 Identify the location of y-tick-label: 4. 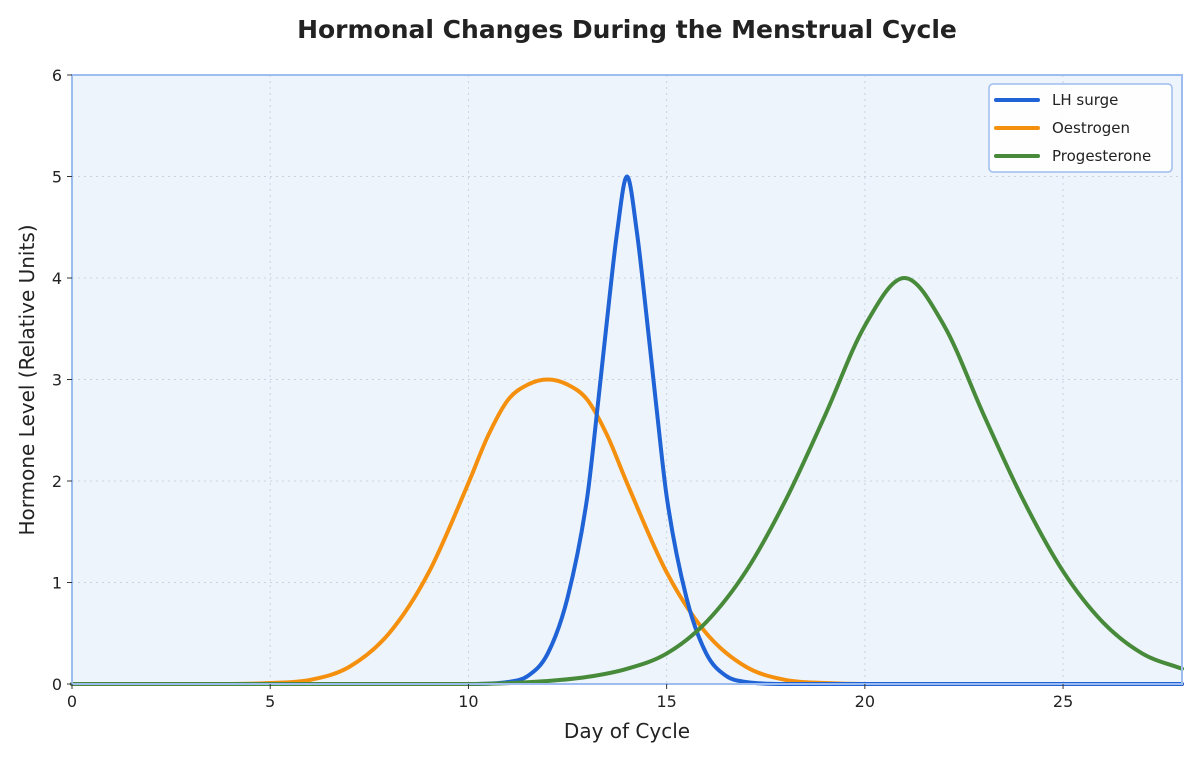
(57, 278).